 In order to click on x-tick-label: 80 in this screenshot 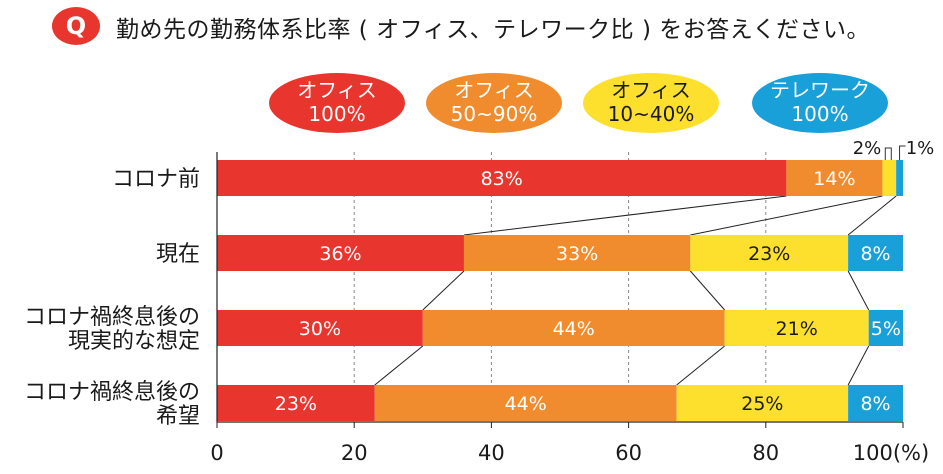, I will do `click(765, 453)`.